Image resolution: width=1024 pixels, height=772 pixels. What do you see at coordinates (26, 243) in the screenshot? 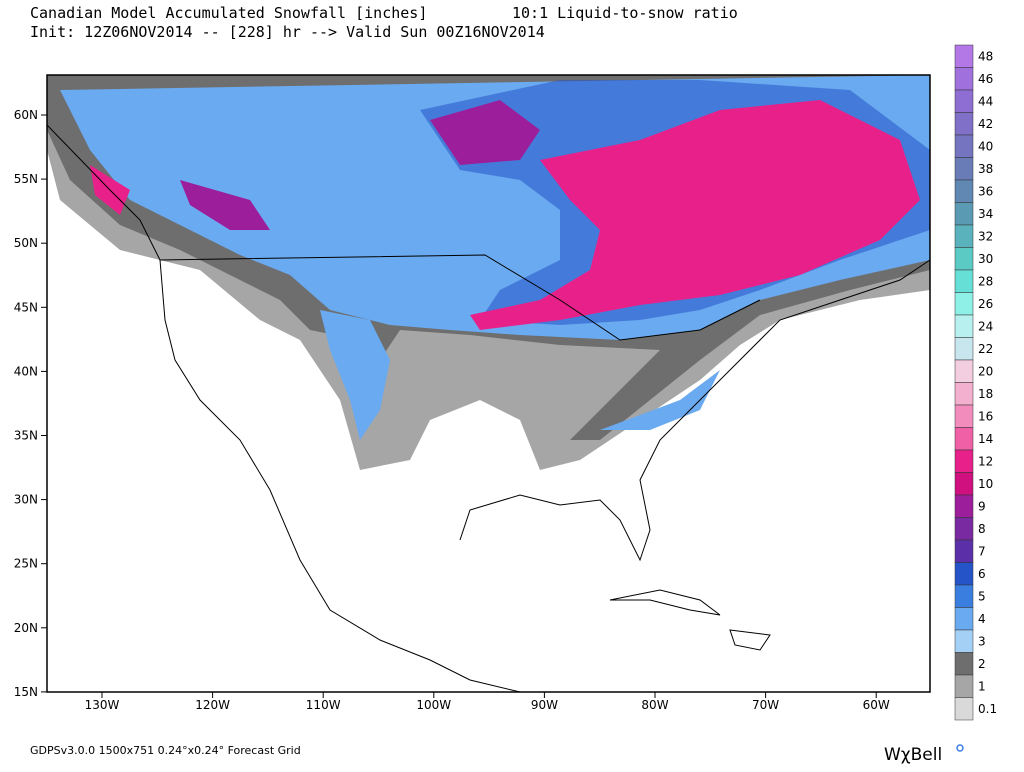
I see `lat-label: 50N` at bounding box center [26, 243].